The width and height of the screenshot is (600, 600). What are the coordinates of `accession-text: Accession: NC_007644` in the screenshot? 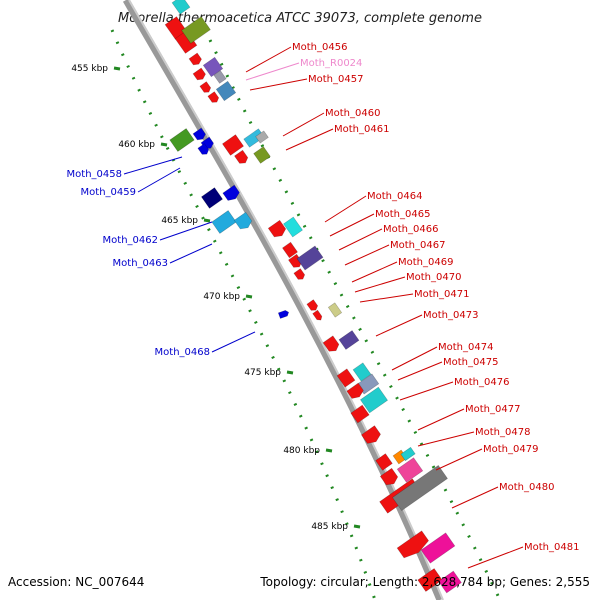 It's located at (76, 582).